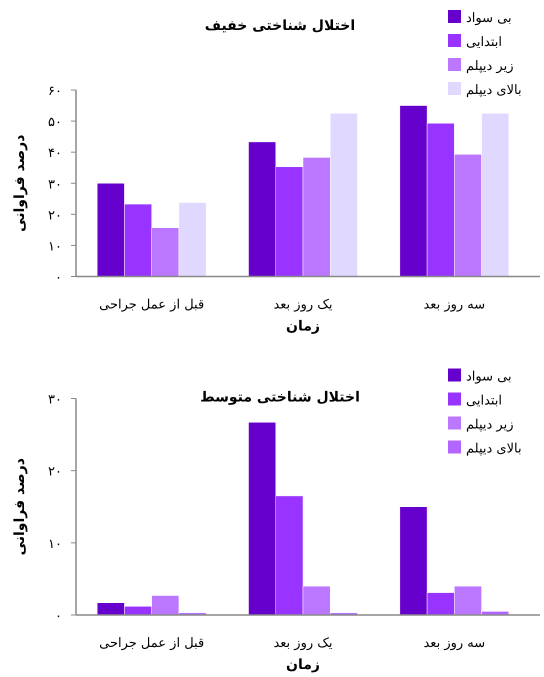  I want to click on y-tick-label: ۴۰, so click(55, 154).